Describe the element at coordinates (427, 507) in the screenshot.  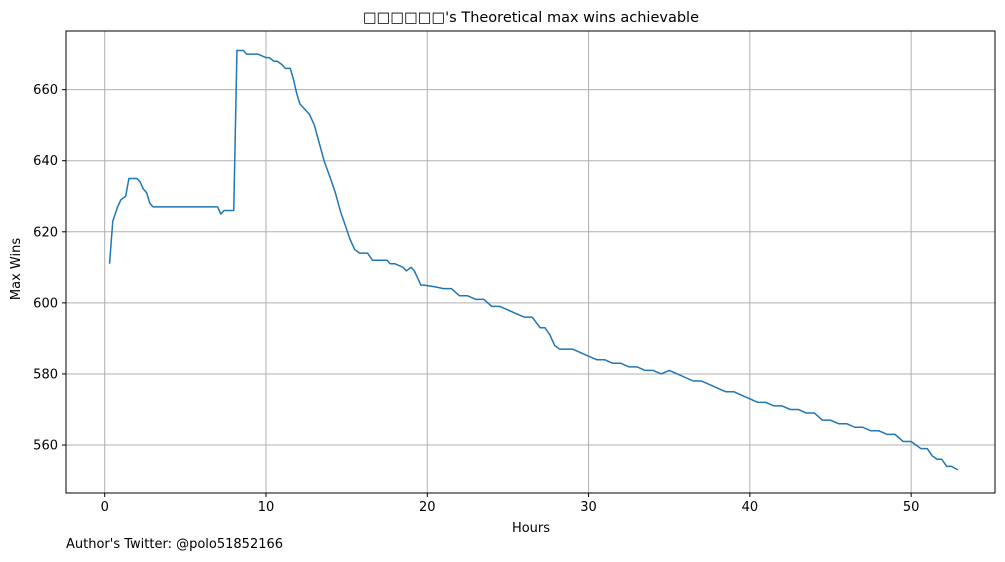
I see `x-tick-label: 20` at that location.